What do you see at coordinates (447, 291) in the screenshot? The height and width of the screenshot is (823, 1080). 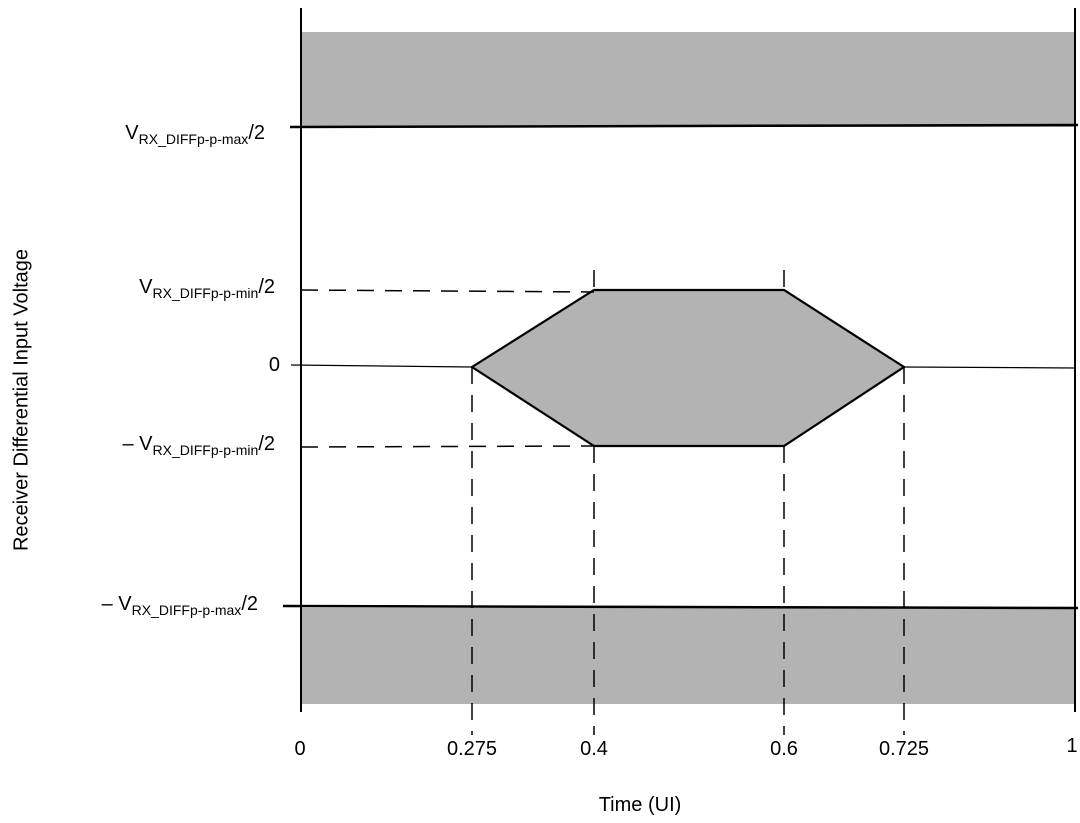 I see `vmin-positive-dashed` at bounding box center [447, 291].